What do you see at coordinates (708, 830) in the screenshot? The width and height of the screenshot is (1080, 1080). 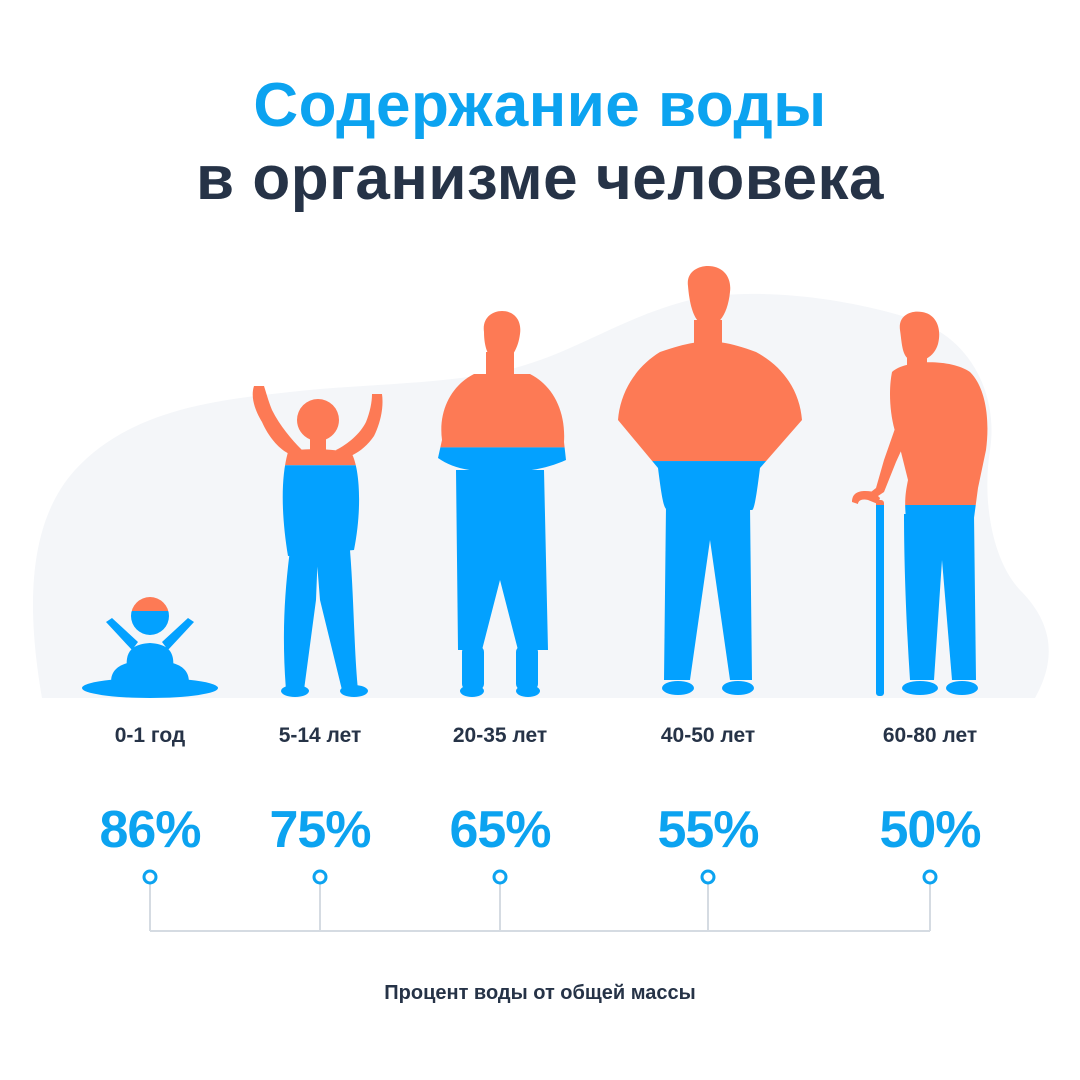 I see `percent-label-40-50: 55%` at bounding box center [708, 830].